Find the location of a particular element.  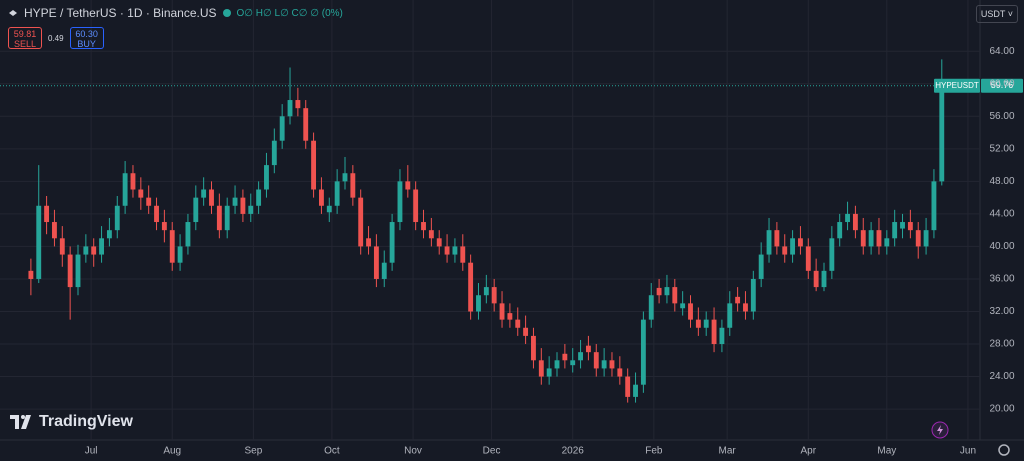

x-tick-label: Aug is located at coordinates (172, 451).